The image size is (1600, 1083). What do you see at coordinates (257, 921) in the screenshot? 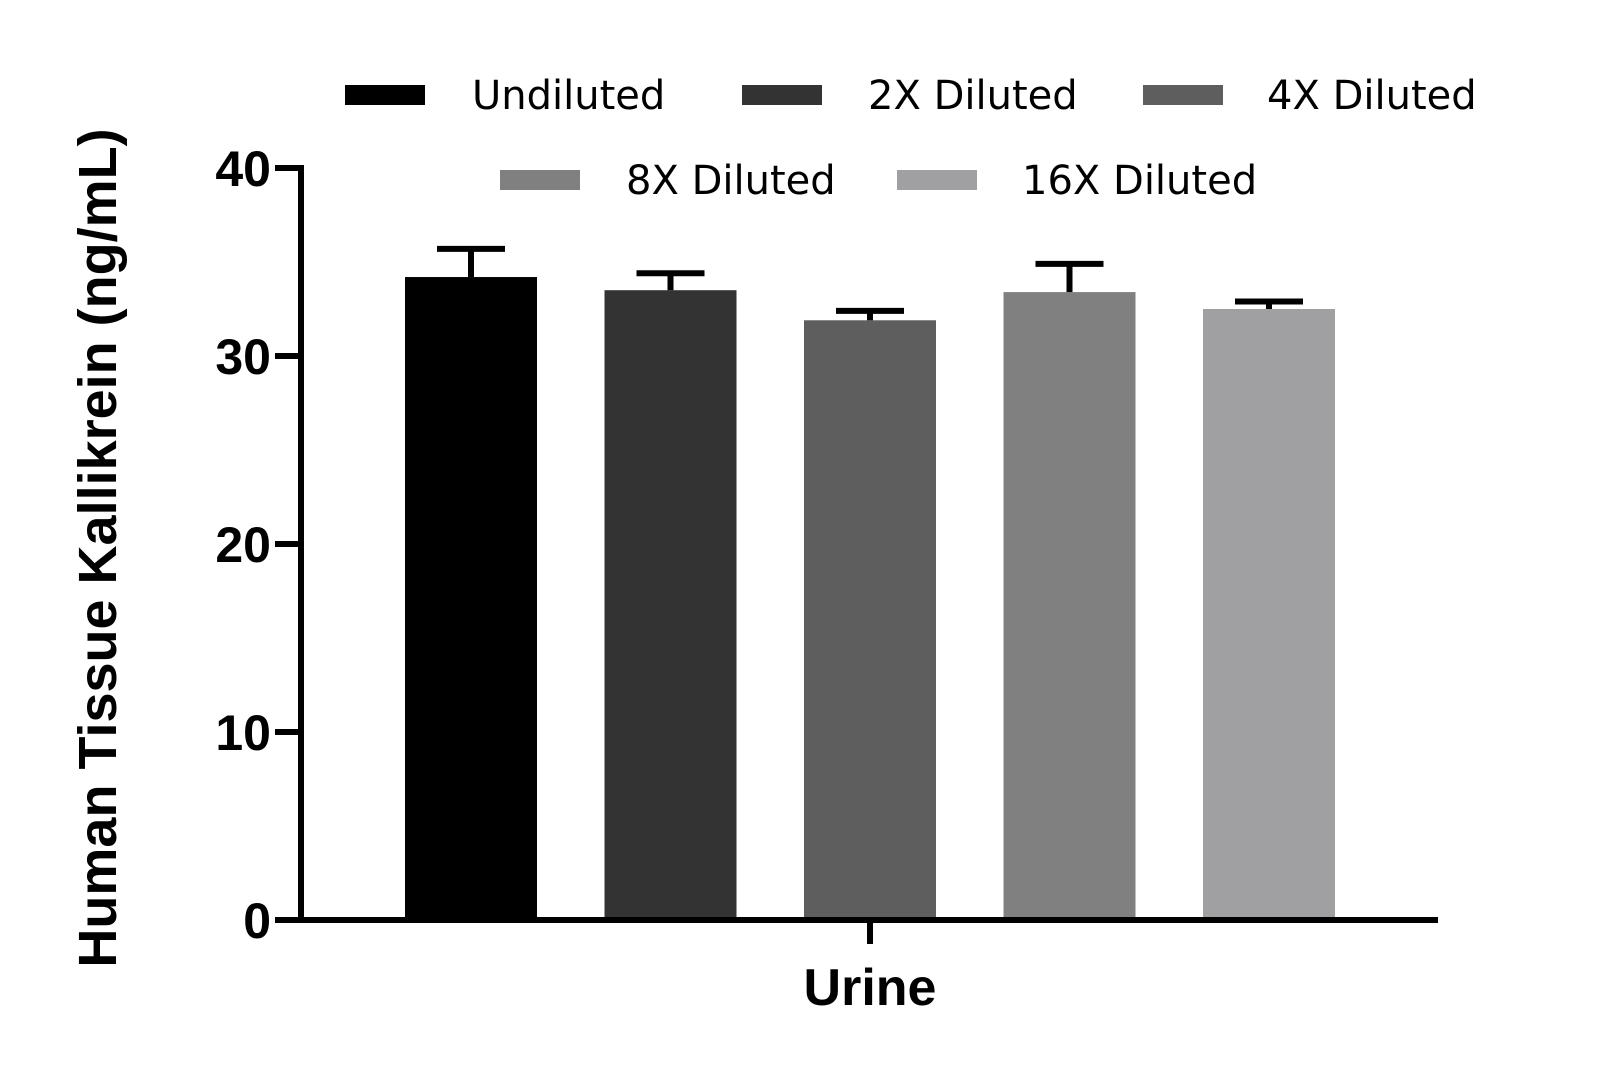
I see `y-tick-label: 0` at bounding box center [257, 921].